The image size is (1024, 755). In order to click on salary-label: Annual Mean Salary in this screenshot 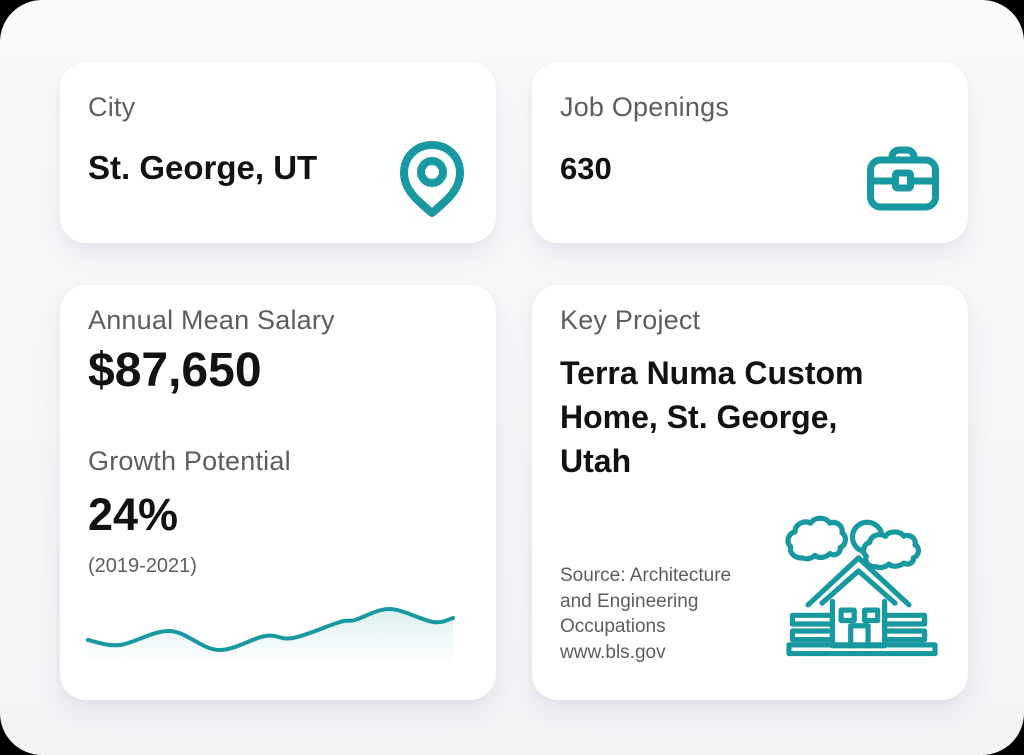, I will do `click(211, 320)`.